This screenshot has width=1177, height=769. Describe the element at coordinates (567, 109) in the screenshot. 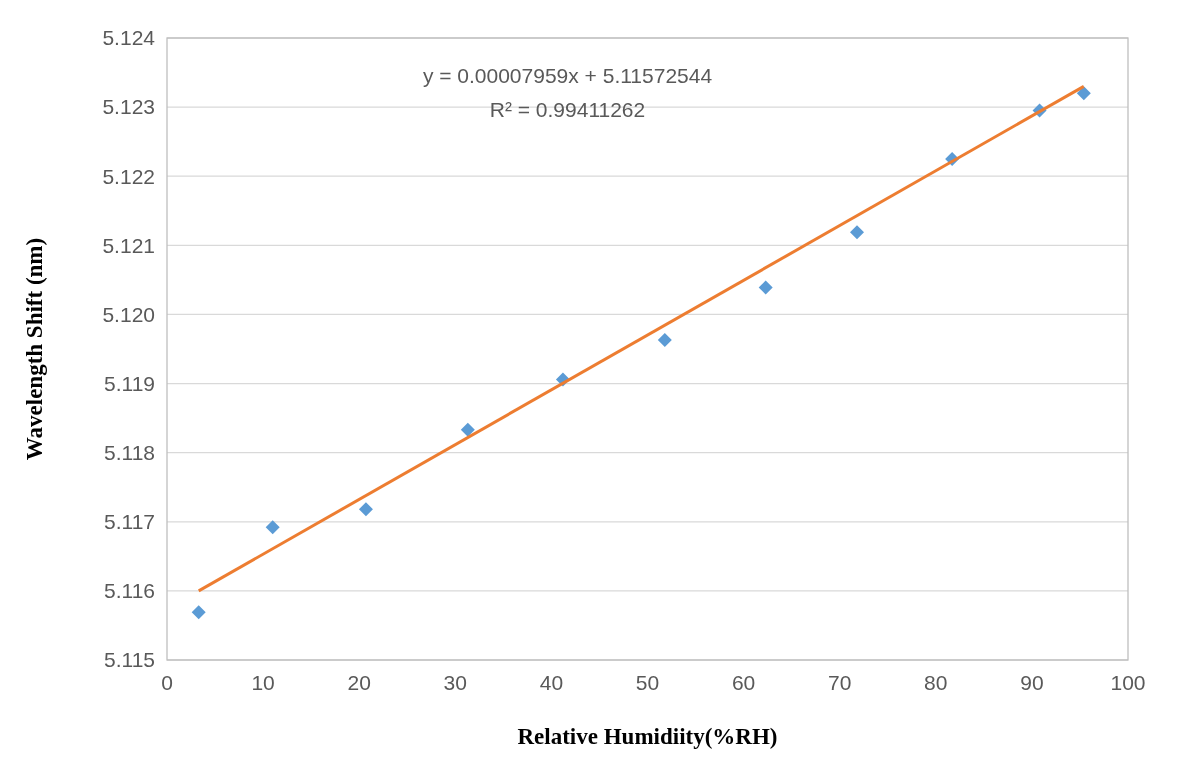

I see `annotation: R² = 0.99411262` at that location.